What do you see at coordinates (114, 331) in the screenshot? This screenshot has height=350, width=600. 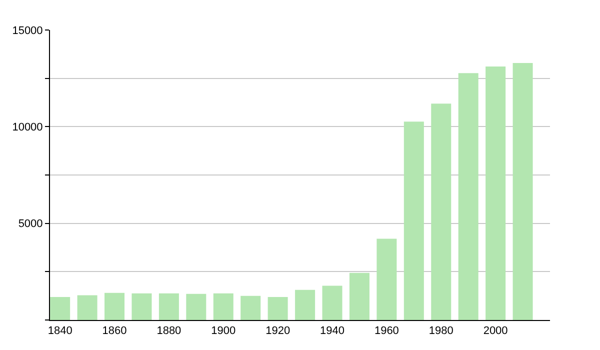 I see `x-tick-label: 1860` at bounding box center [114, 331].